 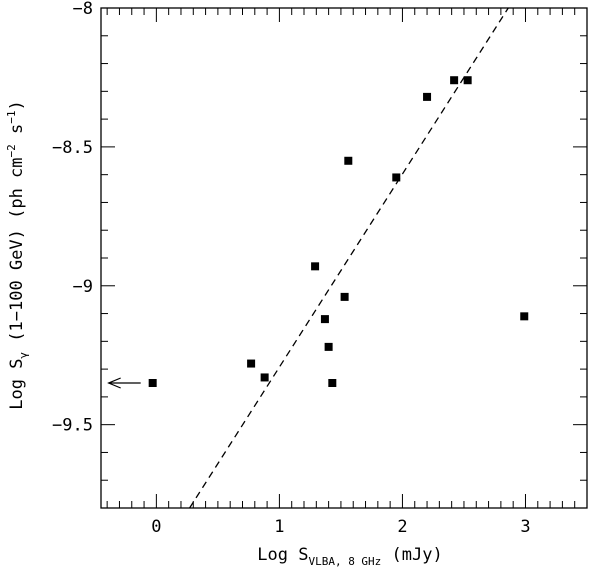 I want to click on upper-limit-arrow-head, so click(x=114, y=383).